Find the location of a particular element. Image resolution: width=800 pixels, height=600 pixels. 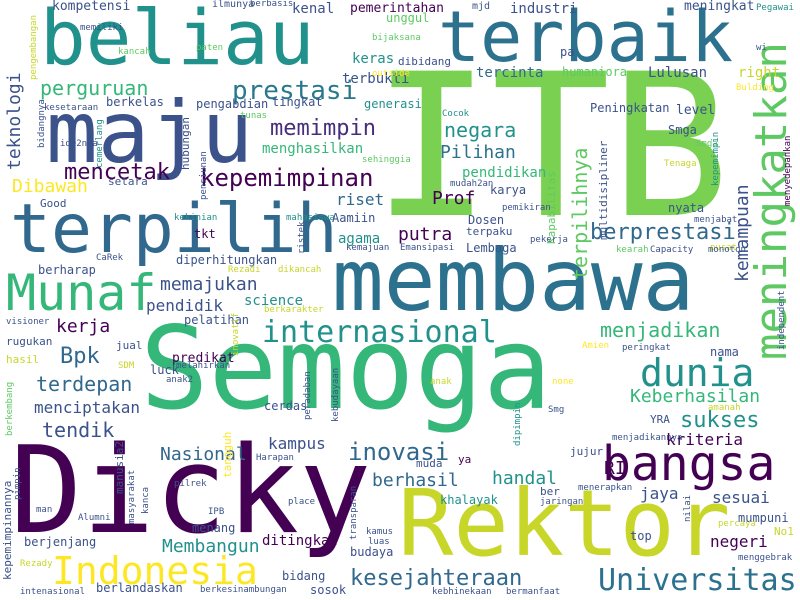

word-kancah: kancah is located at coordinates (134, 52).